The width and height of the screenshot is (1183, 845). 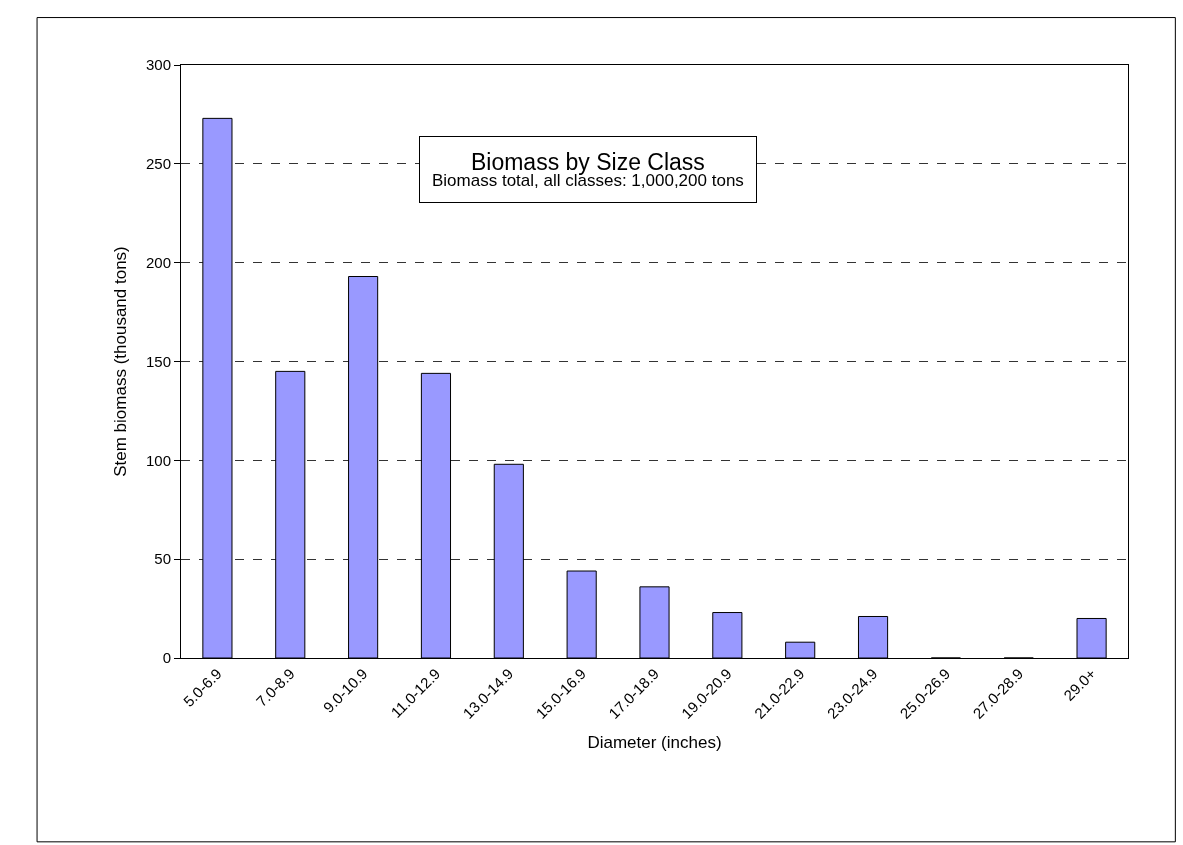 What do you see at coordinates (158, 164) in the screenshot?
I see `y-tick-label: 250` at bounding box center [158, 164].